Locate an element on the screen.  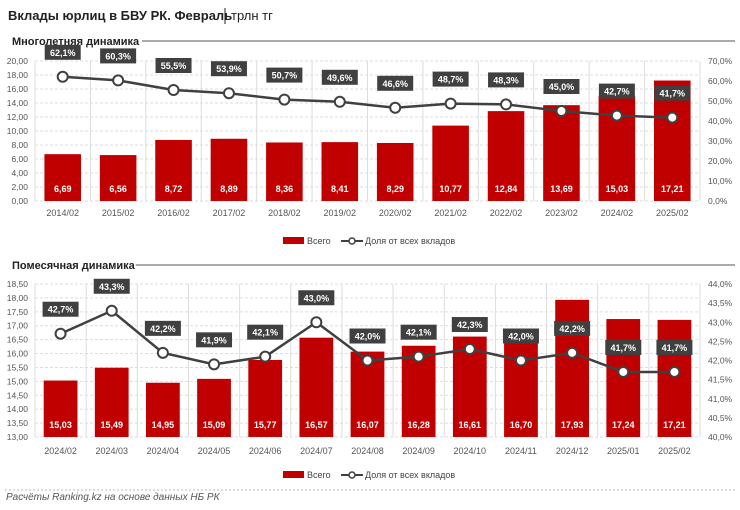
y2-tick-label: 43,5% is located at coordinates (720, 303).